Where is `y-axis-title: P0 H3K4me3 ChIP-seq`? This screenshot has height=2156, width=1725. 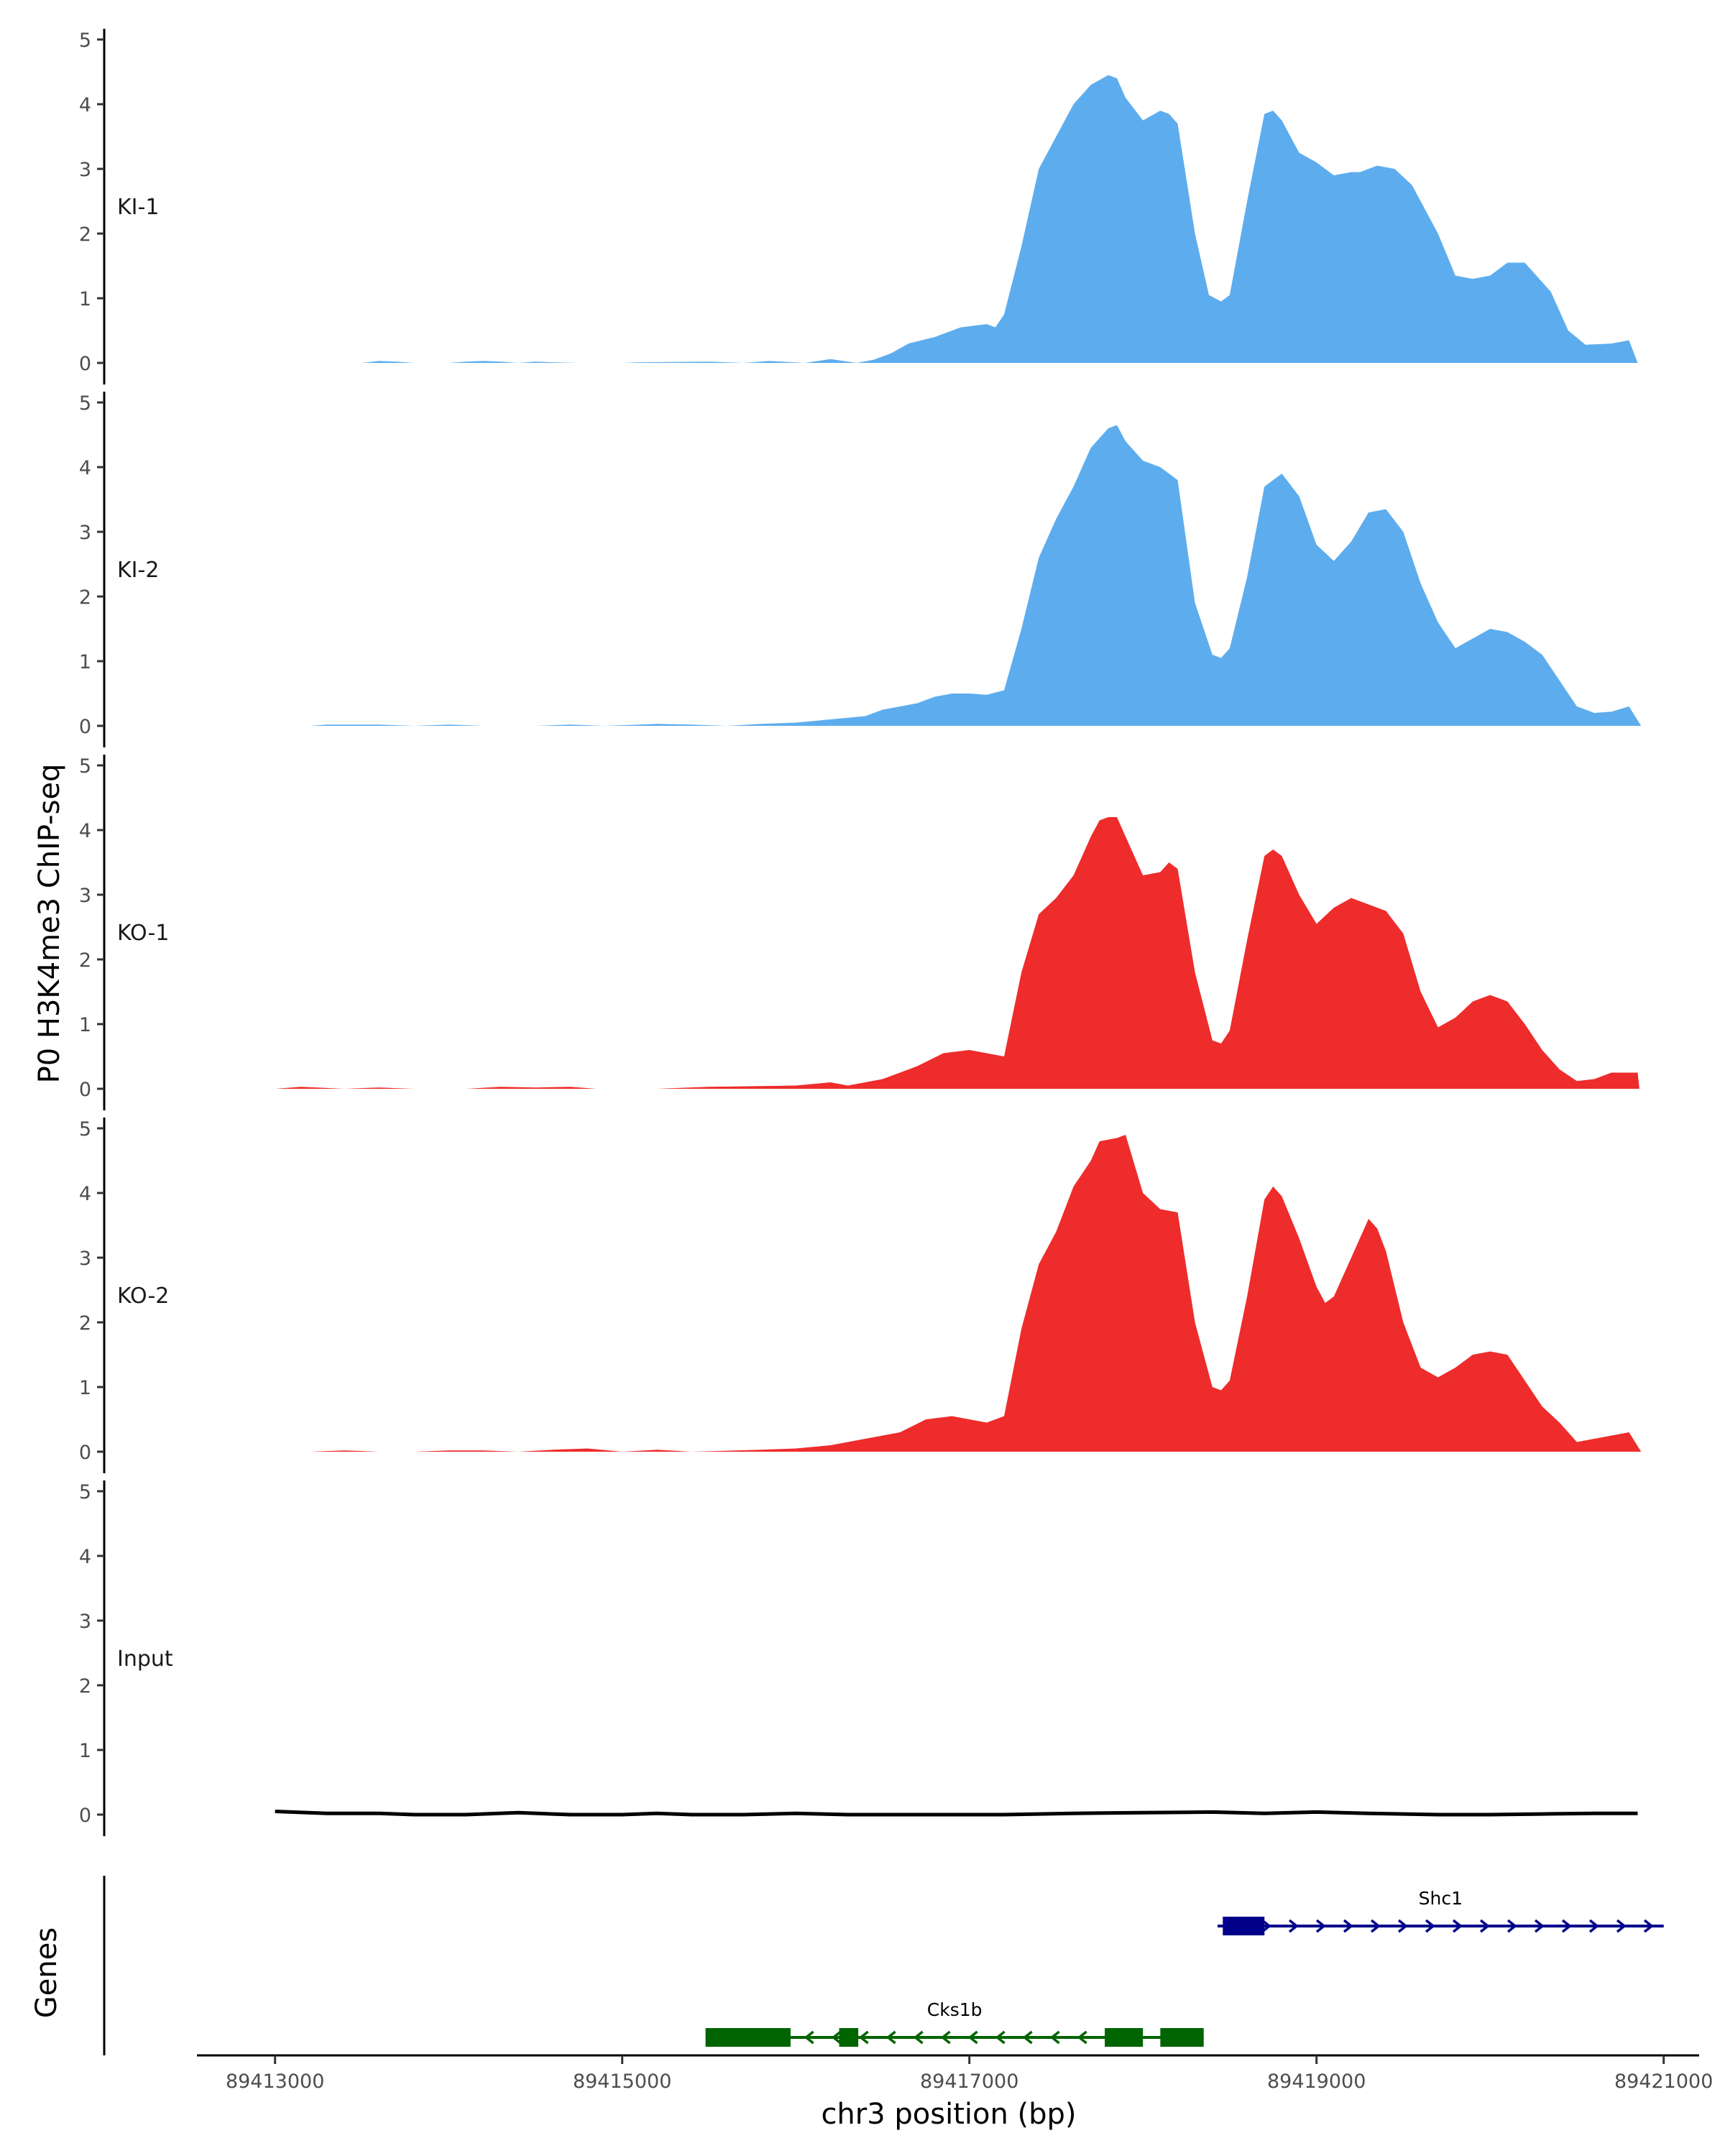
y-axis-title: P0 H3K4me3 ChIP-seq is located at coordinates (49, 924).